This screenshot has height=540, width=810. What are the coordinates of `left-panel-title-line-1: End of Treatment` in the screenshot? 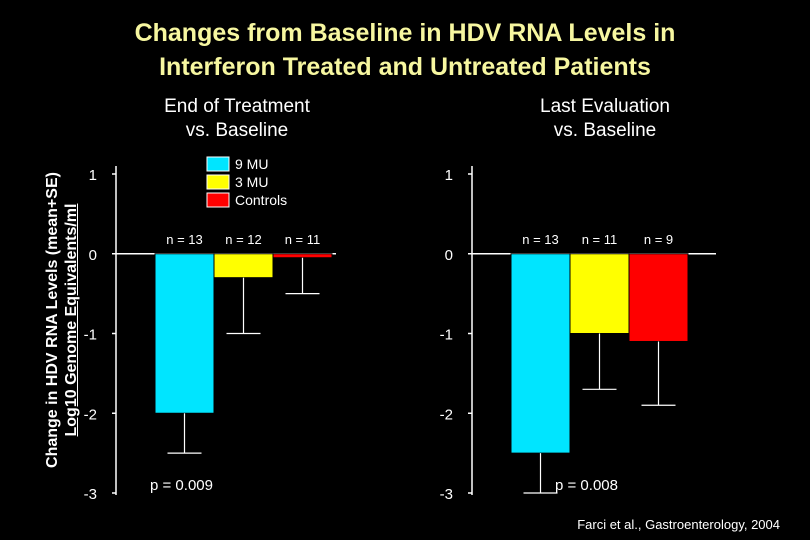 It's located at (237, 106).